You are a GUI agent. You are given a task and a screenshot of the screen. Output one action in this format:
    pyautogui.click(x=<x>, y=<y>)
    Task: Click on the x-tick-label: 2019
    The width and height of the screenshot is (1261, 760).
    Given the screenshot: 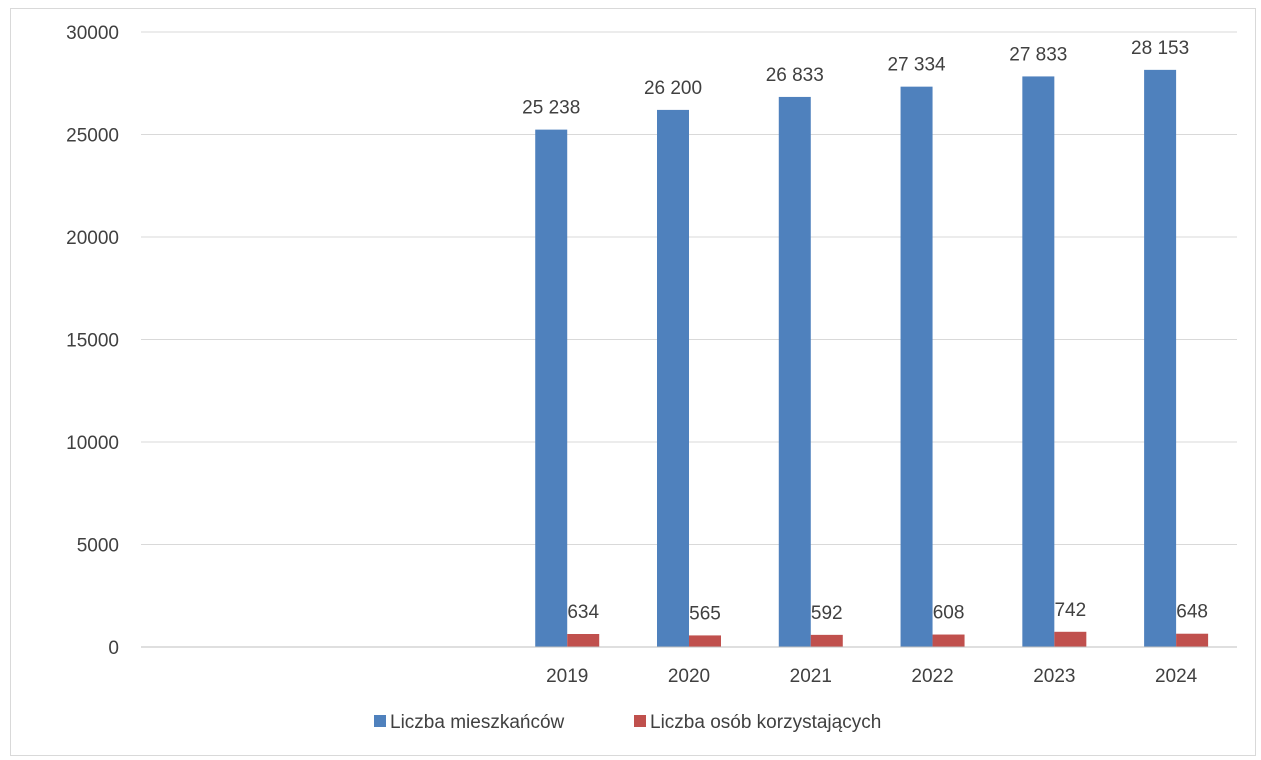 What is the action you would take?
    pyautogui.click(x=567, y=676)
    